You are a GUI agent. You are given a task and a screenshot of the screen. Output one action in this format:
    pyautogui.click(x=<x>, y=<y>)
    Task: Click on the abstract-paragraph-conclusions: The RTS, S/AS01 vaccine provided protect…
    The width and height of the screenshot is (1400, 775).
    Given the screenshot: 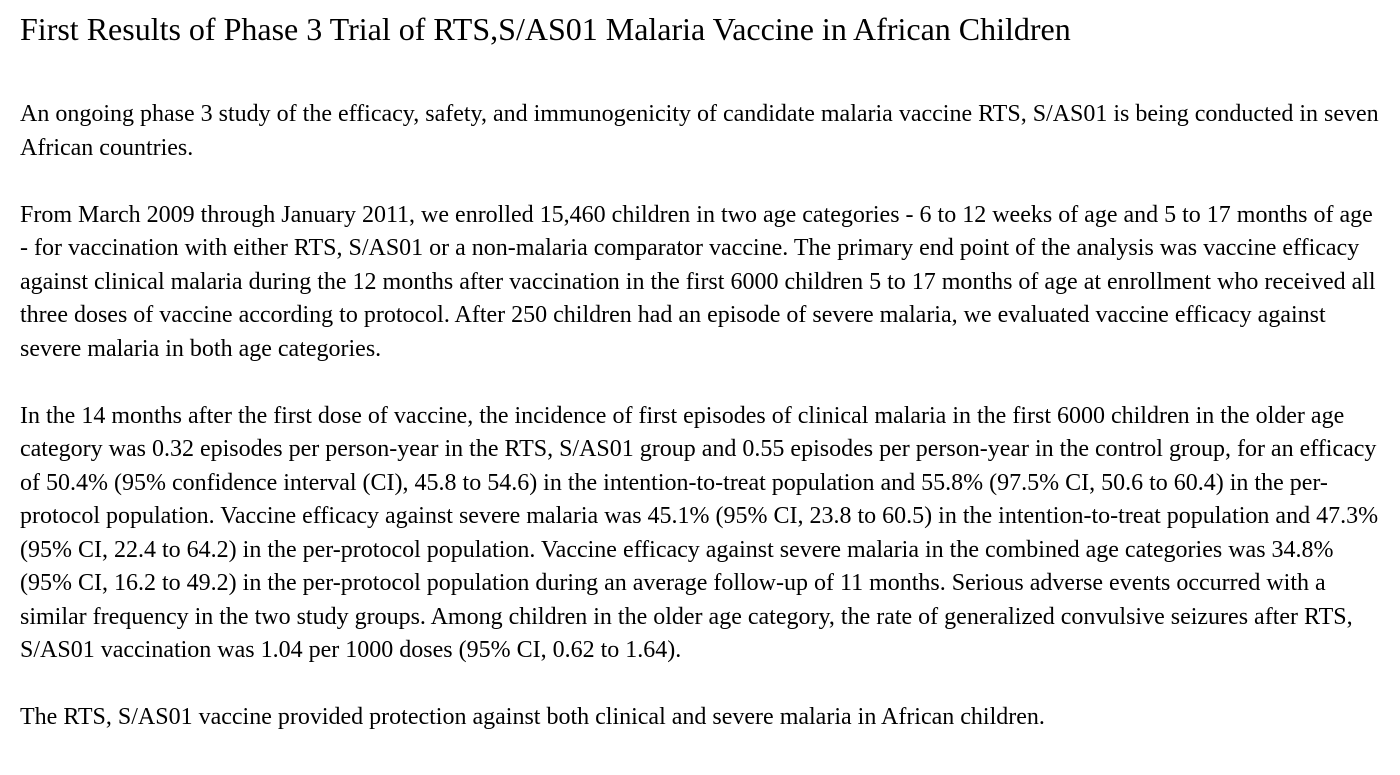 What is the action you would take?
    pyautogui.click(x=532, y=717)
    